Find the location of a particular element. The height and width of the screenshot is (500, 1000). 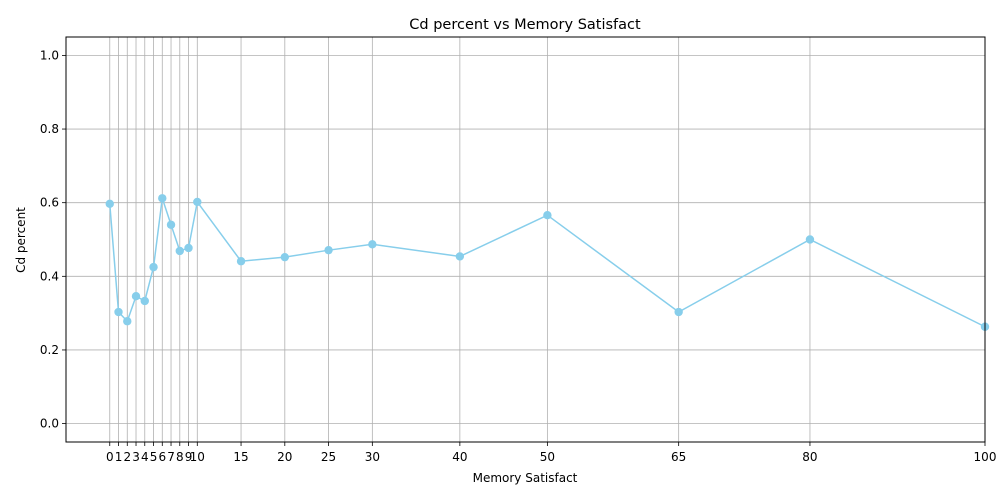

y-tick-label: 1.0 is located at coordinates (49, 55).